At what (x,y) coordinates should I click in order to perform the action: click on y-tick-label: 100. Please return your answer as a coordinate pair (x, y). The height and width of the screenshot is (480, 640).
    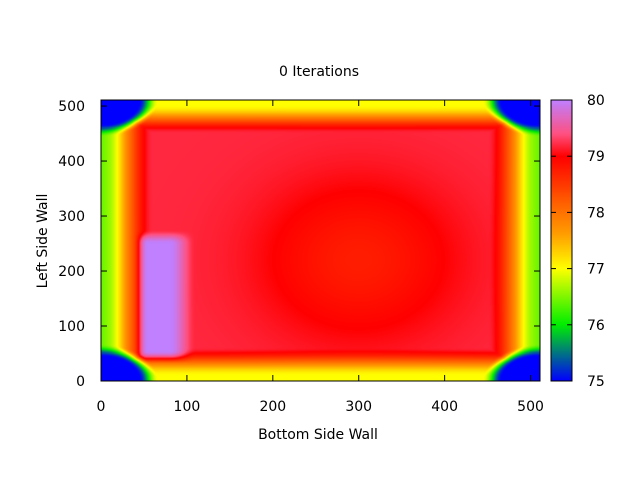
    Looking at the image, I should click on (71, 327).